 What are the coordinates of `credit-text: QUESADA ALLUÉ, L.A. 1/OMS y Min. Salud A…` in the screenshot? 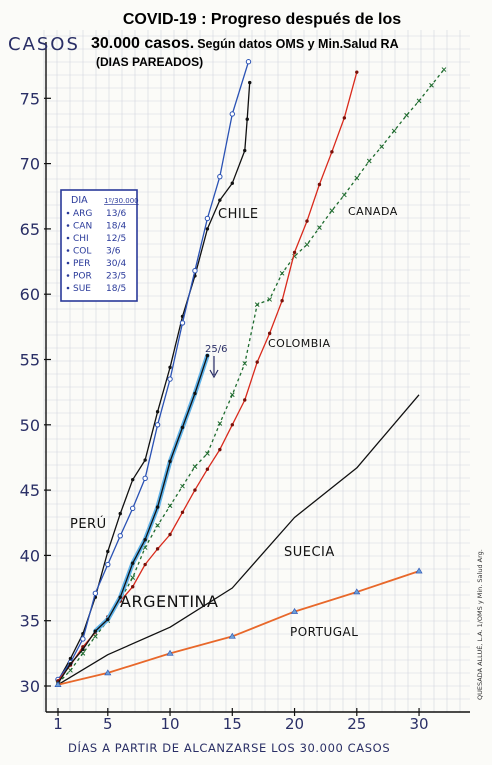 It's located at (479, 624).